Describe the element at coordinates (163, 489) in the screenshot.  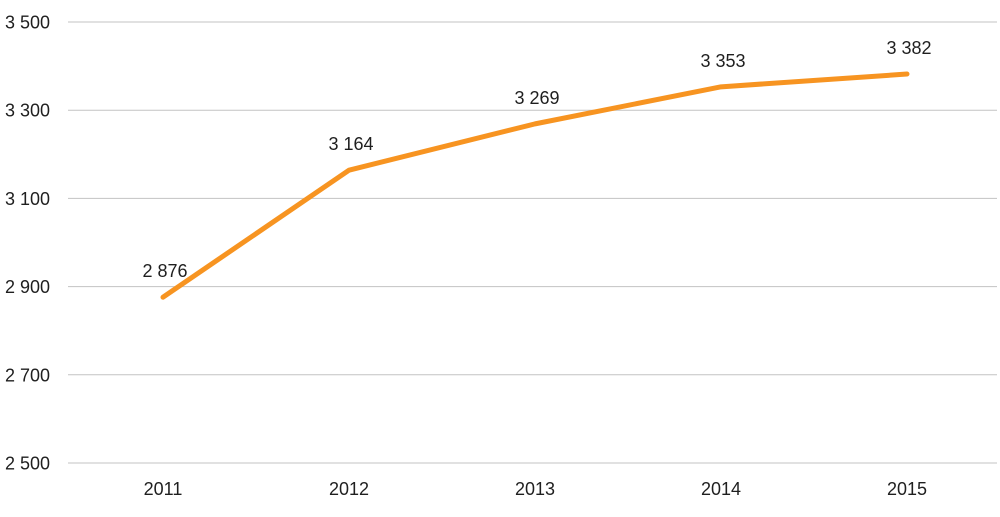
I see `x-axis-tick-label: 2011` at that location.